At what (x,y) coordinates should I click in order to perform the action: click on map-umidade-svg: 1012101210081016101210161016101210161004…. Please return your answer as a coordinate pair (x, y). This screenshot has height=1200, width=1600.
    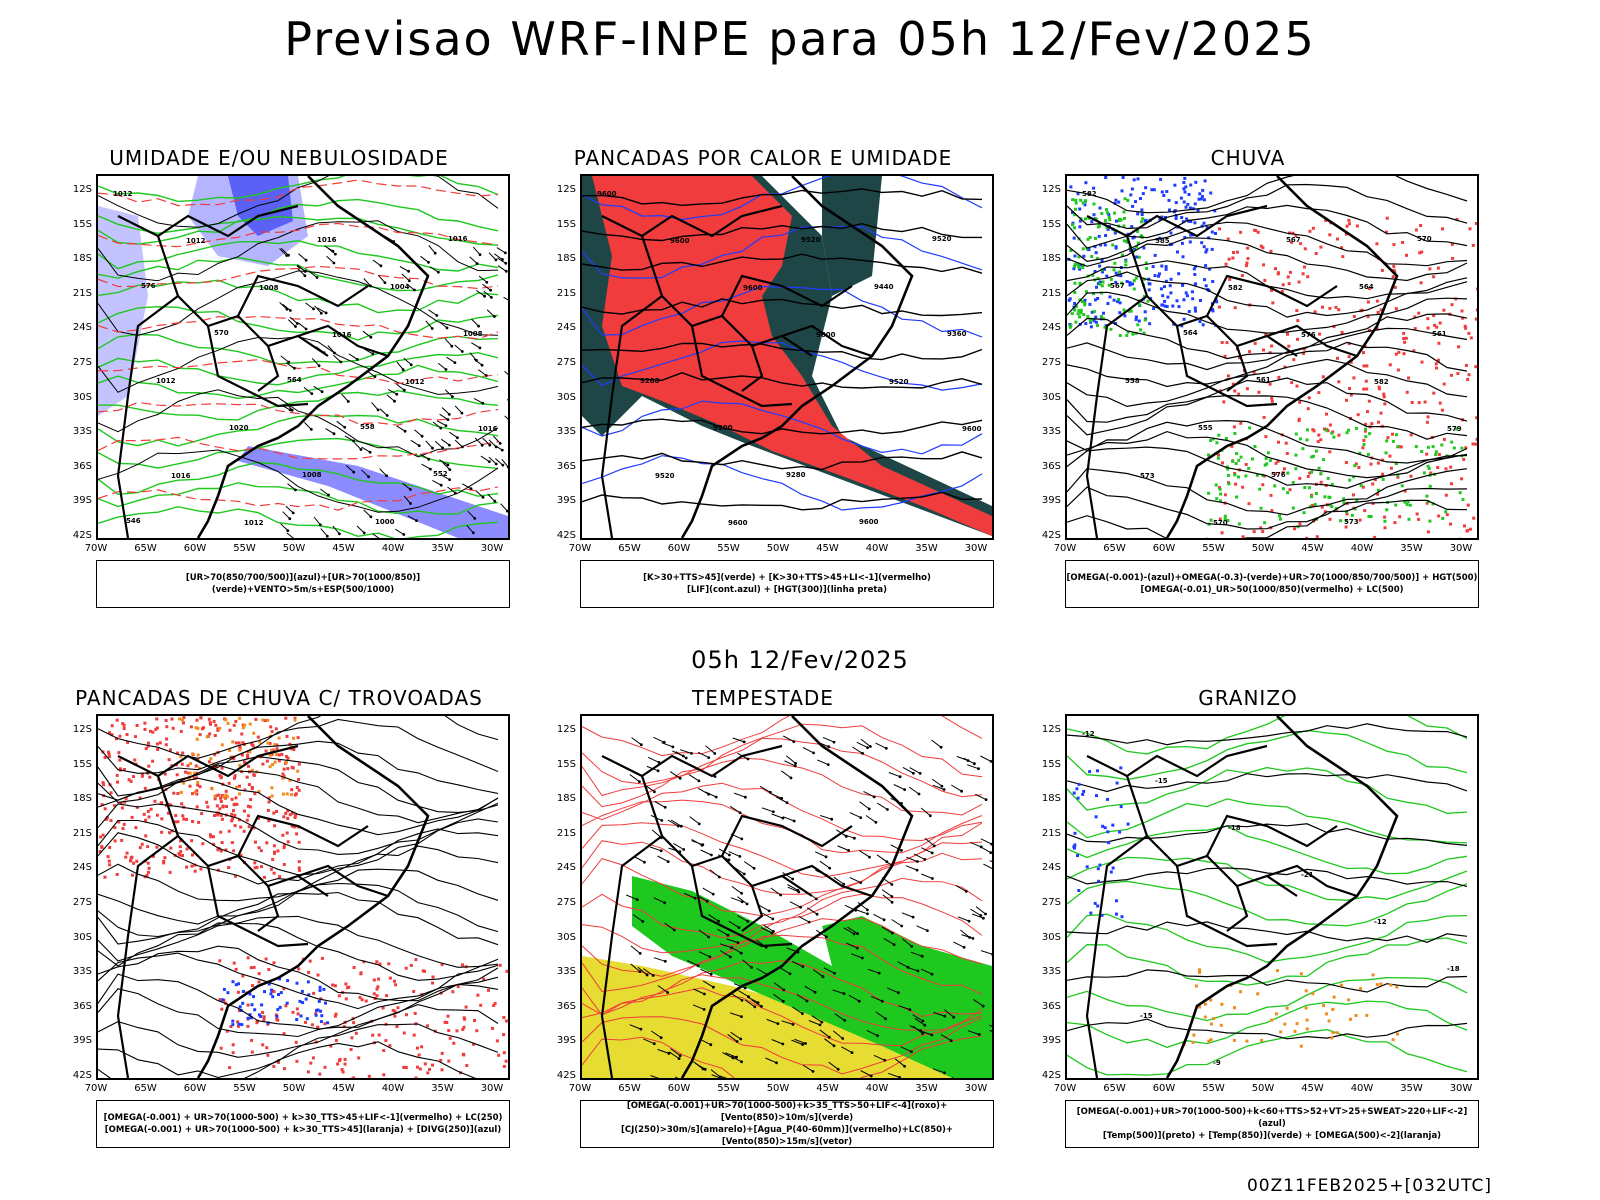
    Looking at the image, I should click on (303, 357).